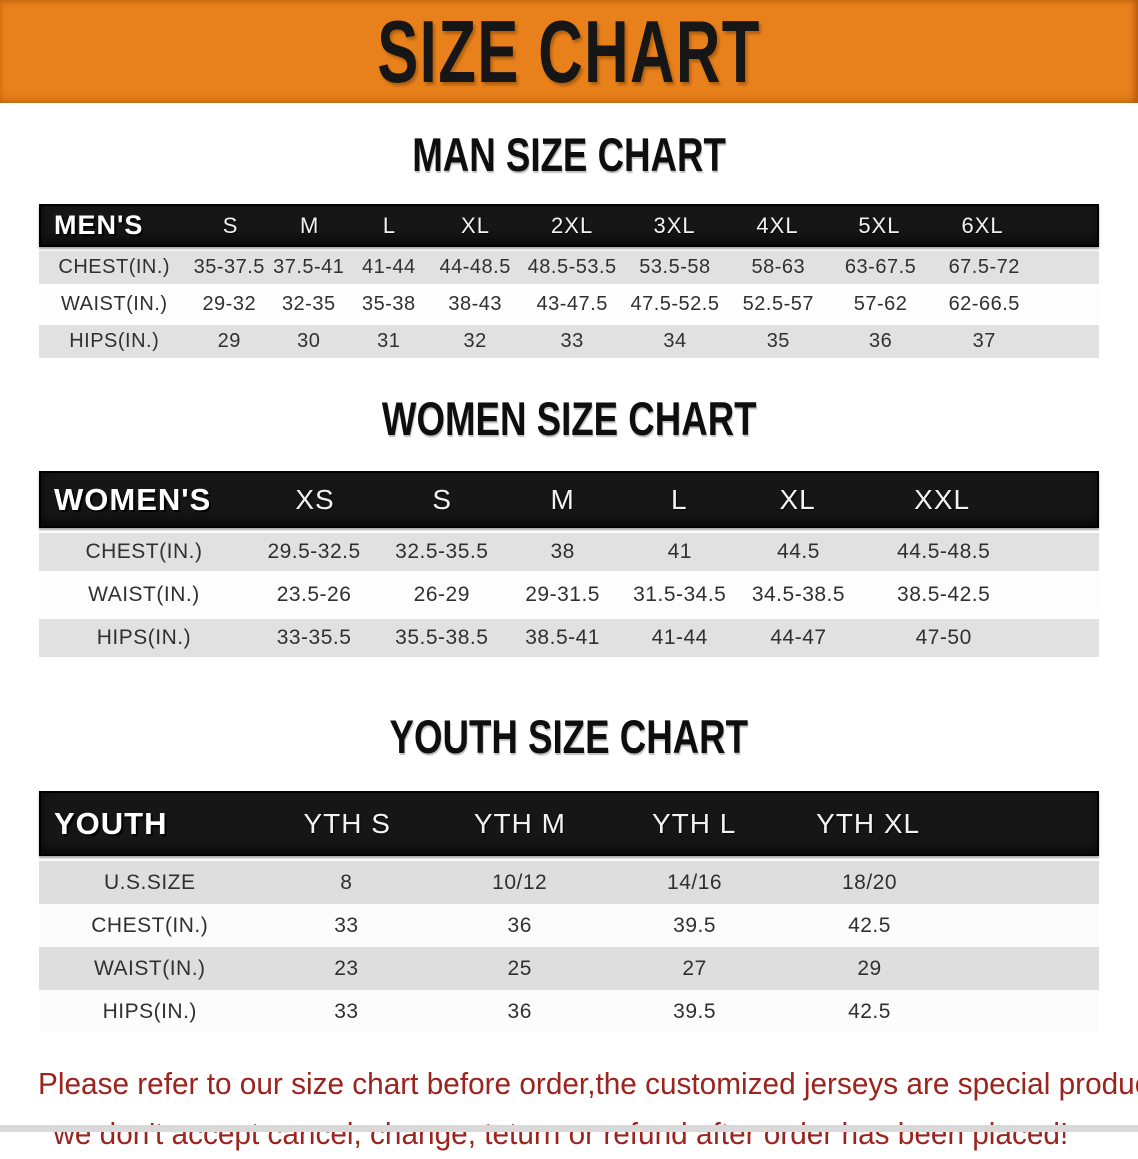  Describe the element at coordinates (798, 551) in the screenshot. I see `cell-value: 44.5` at that location.